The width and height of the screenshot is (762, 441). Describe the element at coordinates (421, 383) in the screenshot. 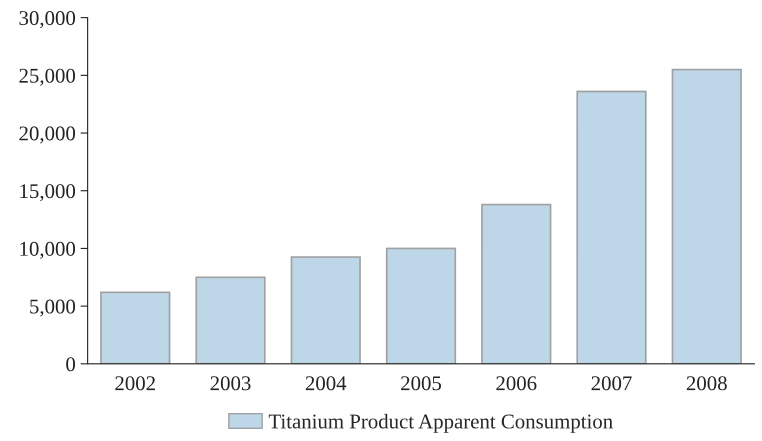

I see `x-tick-label: 2005` at that location.